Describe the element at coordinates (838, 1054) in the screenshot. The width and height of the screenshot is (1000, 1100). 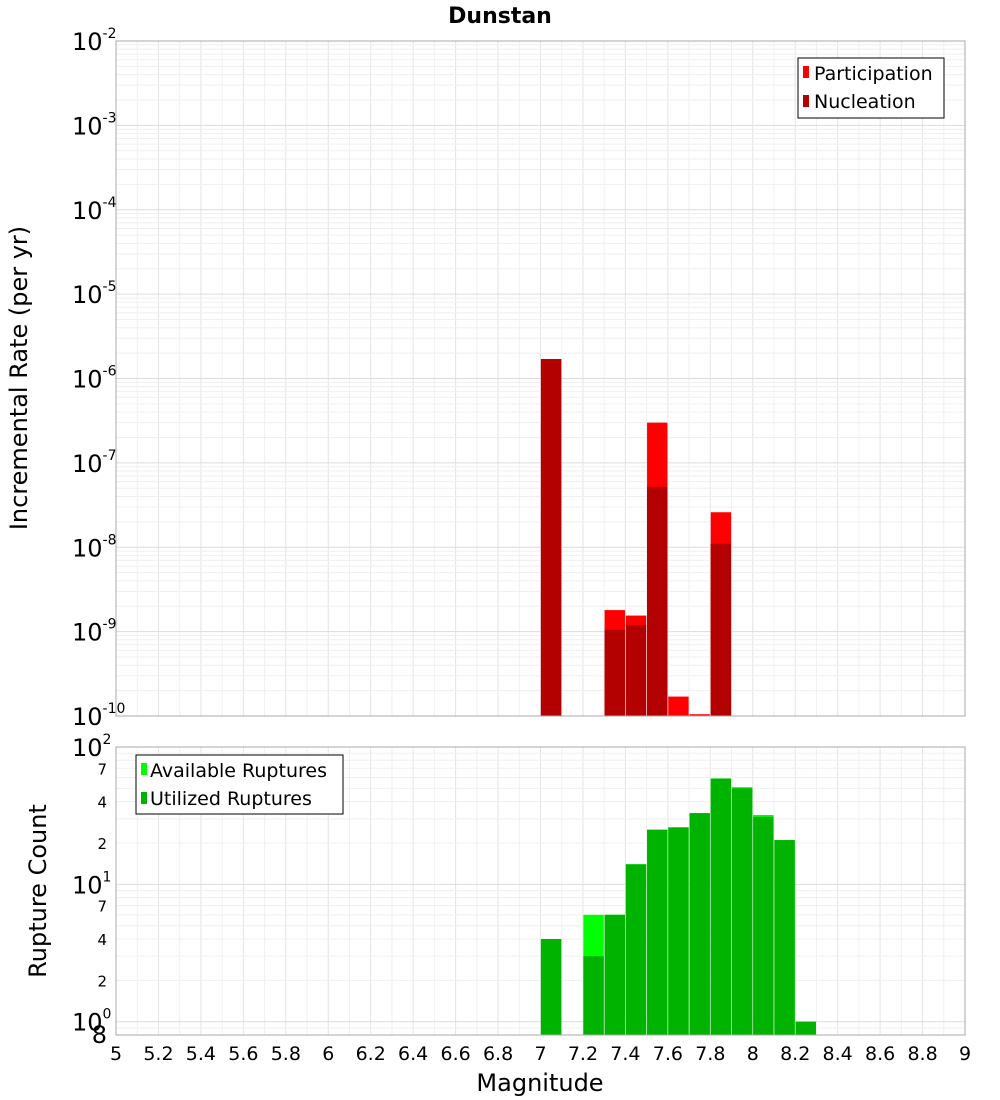
I see `x-tick-label: 8.4` at that location.